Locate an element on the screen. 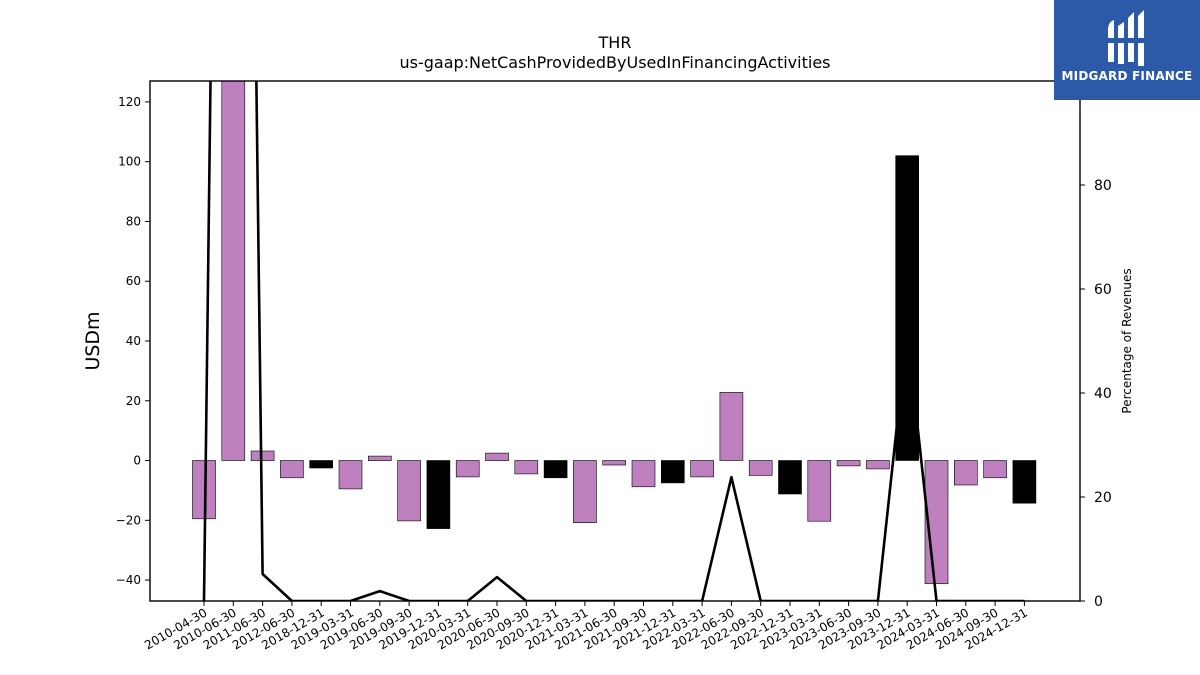 The width and height of the screenshot is (1200, 675). y2-tick-label: 80 is located at coordinates (1103, 186).